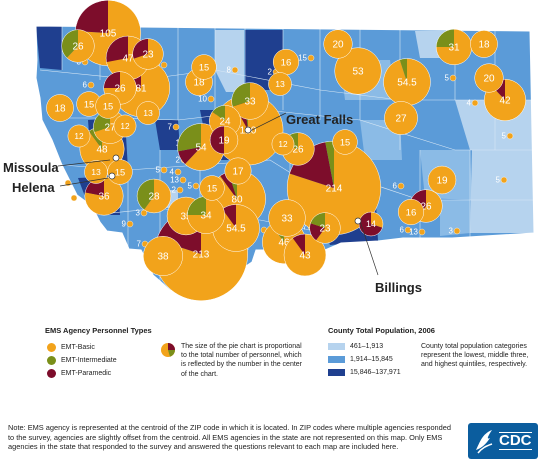 The width and height of the screenshot is (547, 466). I want to click on legend-item-emt-paramedic: EMT-Paramedic, so click(79, 373).